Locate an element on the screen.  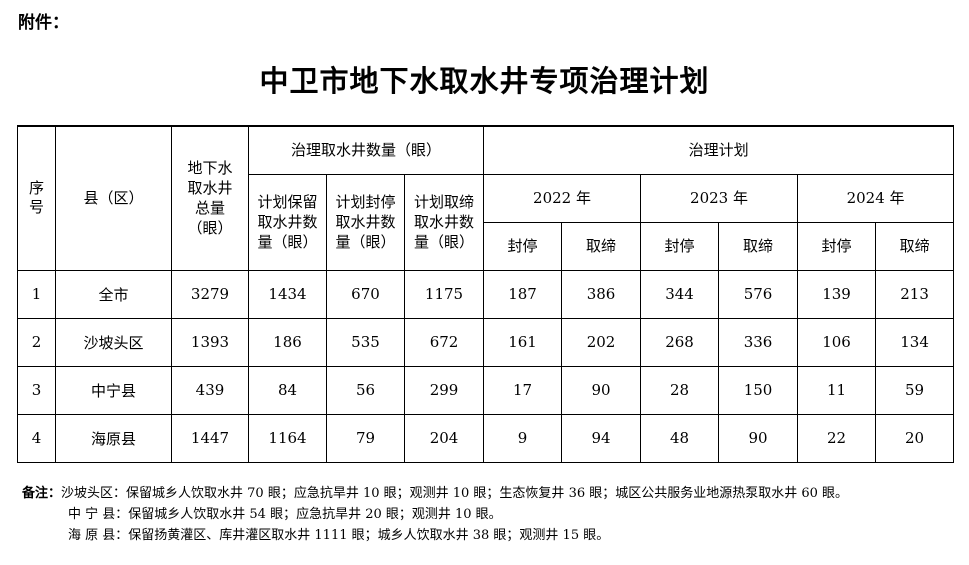
cell-2022-ban: 202 is located at coordinates (601, 342).